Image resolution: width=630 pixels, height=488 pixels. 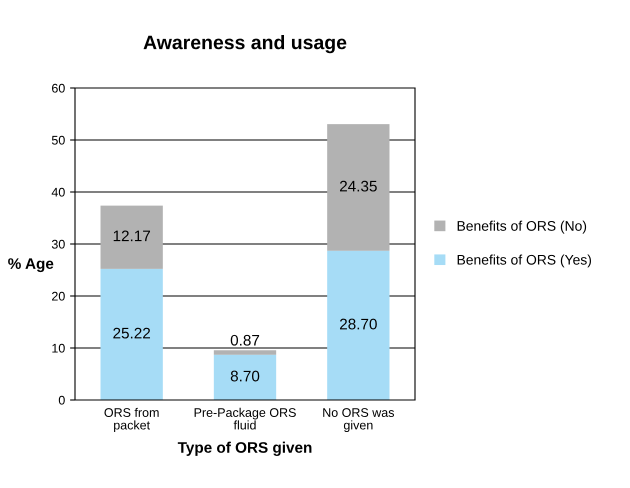 What do you see at coordinates (131, 420) in the screenshot?
I see `x-tick-label: ORS from packet` at bounding box center [131, 420].